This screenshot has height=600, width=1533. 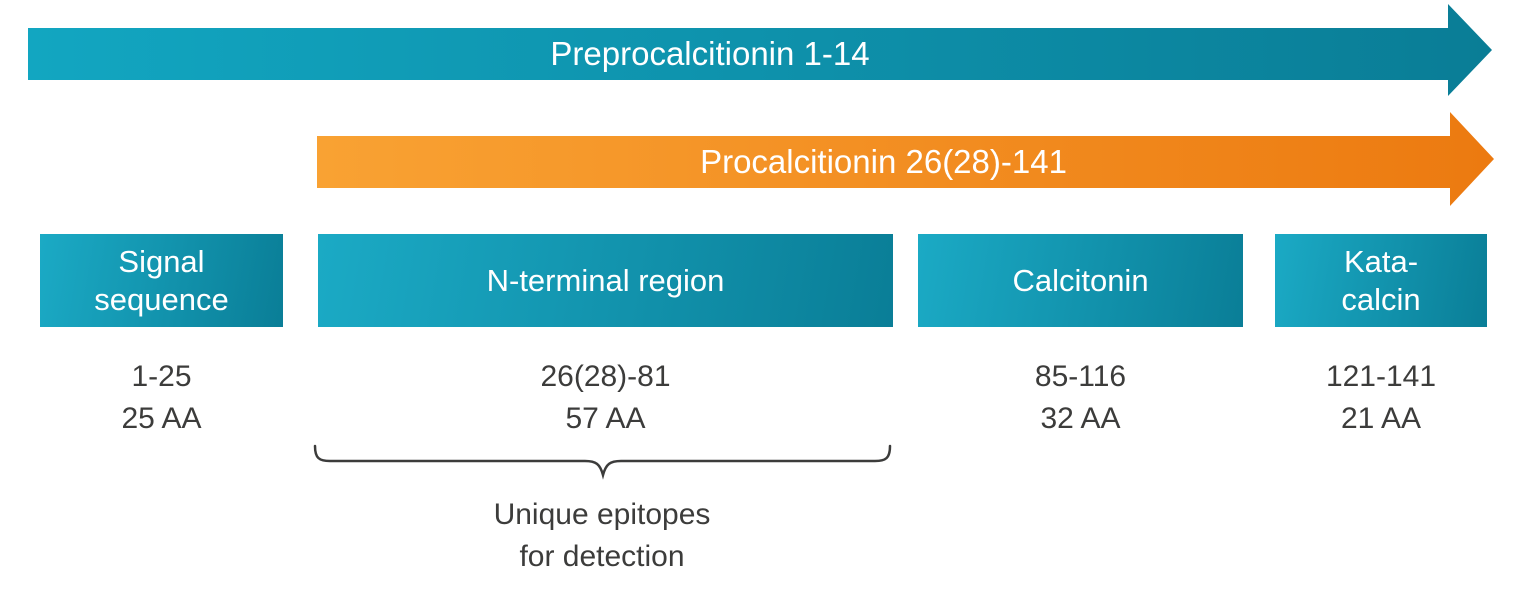 What do you see at coordinates (883, 161) in the screenshot?
I see `procalcitonin-arrow-label: Procalcitionin 26(28)-141` at bounding box center [883, 161].